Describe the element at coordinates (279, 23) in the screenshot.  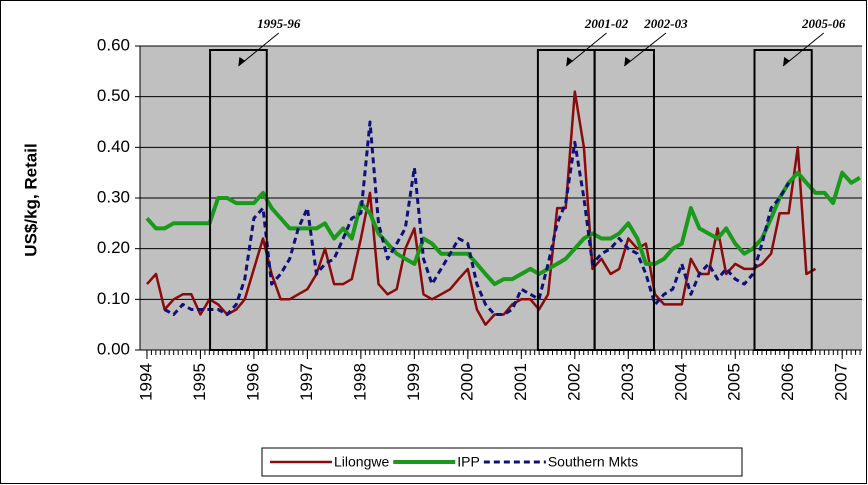
I see `period-label: 1995-96` at that location.